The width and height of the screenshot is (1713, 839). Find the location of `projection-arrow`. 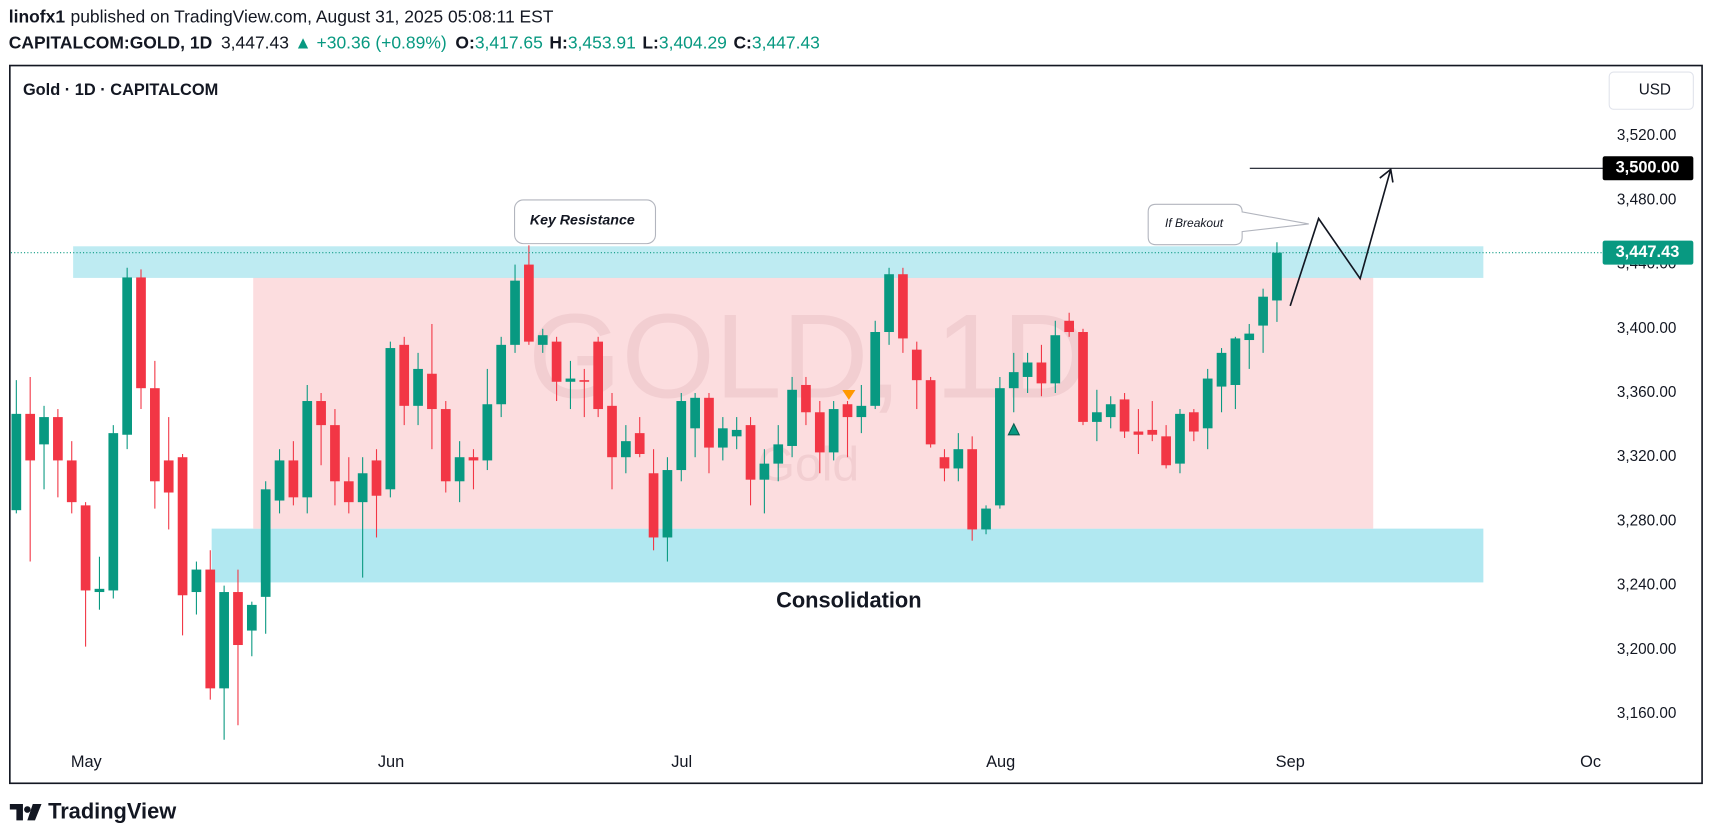

projection-arrow is located at coordinates (1341, 237).